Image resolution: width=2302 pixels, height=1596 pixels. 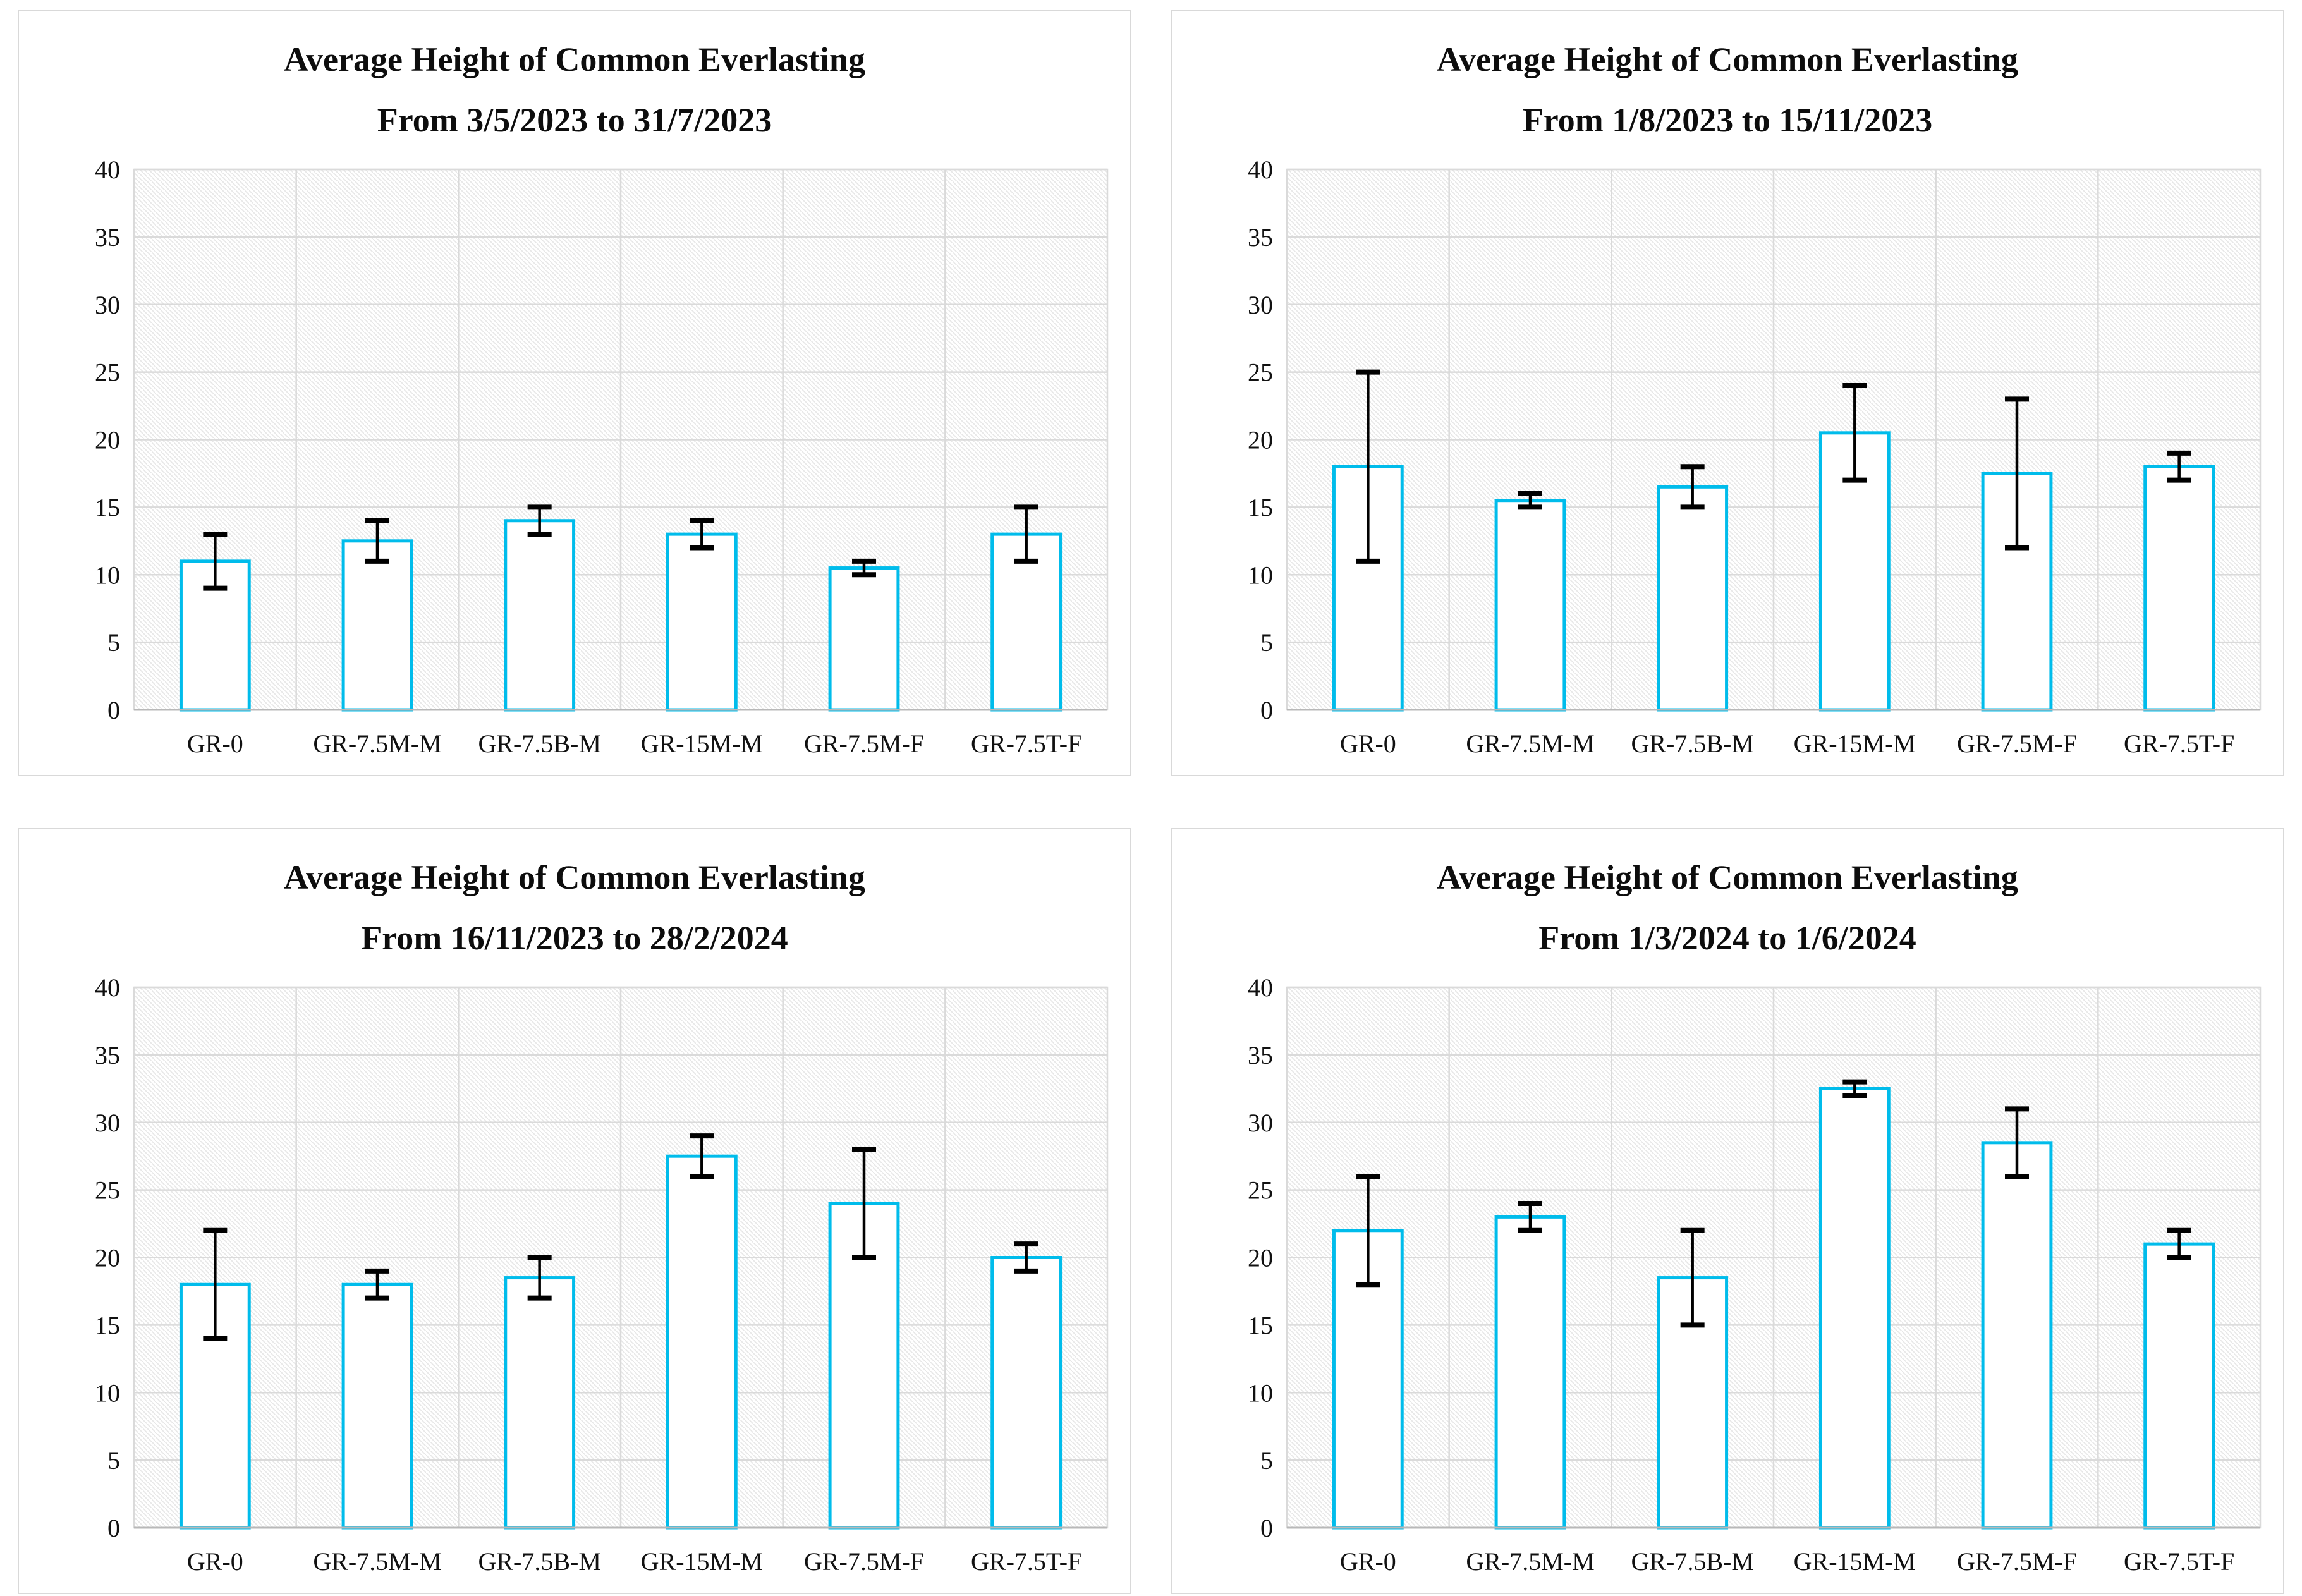 I want to click on chart-title-line2: From 16/11/2023 to 28/2/2024, so click(x=574, y=938).